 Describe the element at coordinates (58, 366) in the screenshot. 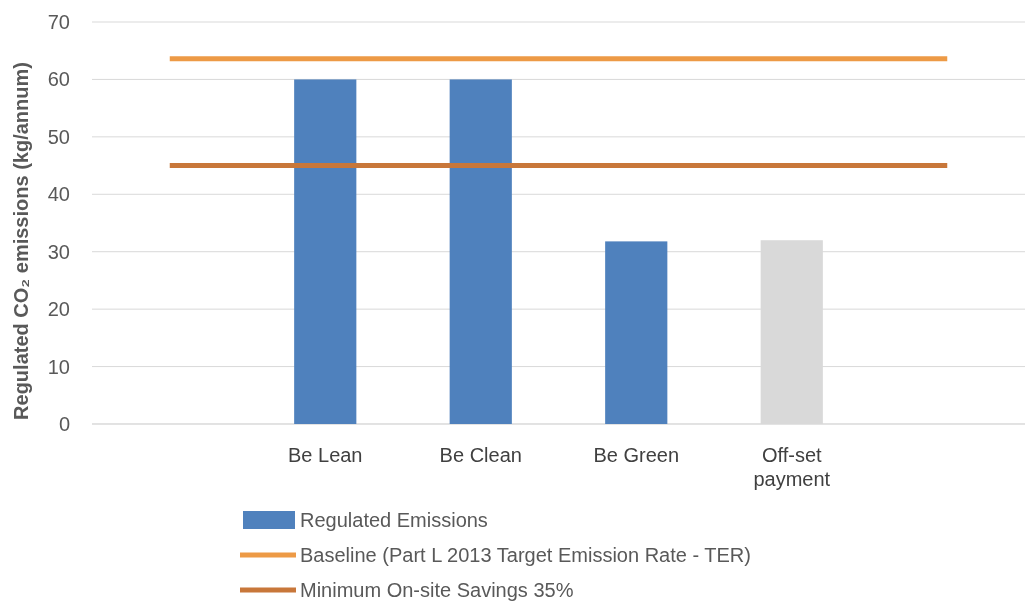

I see `y-tick-label: 10` at that location.